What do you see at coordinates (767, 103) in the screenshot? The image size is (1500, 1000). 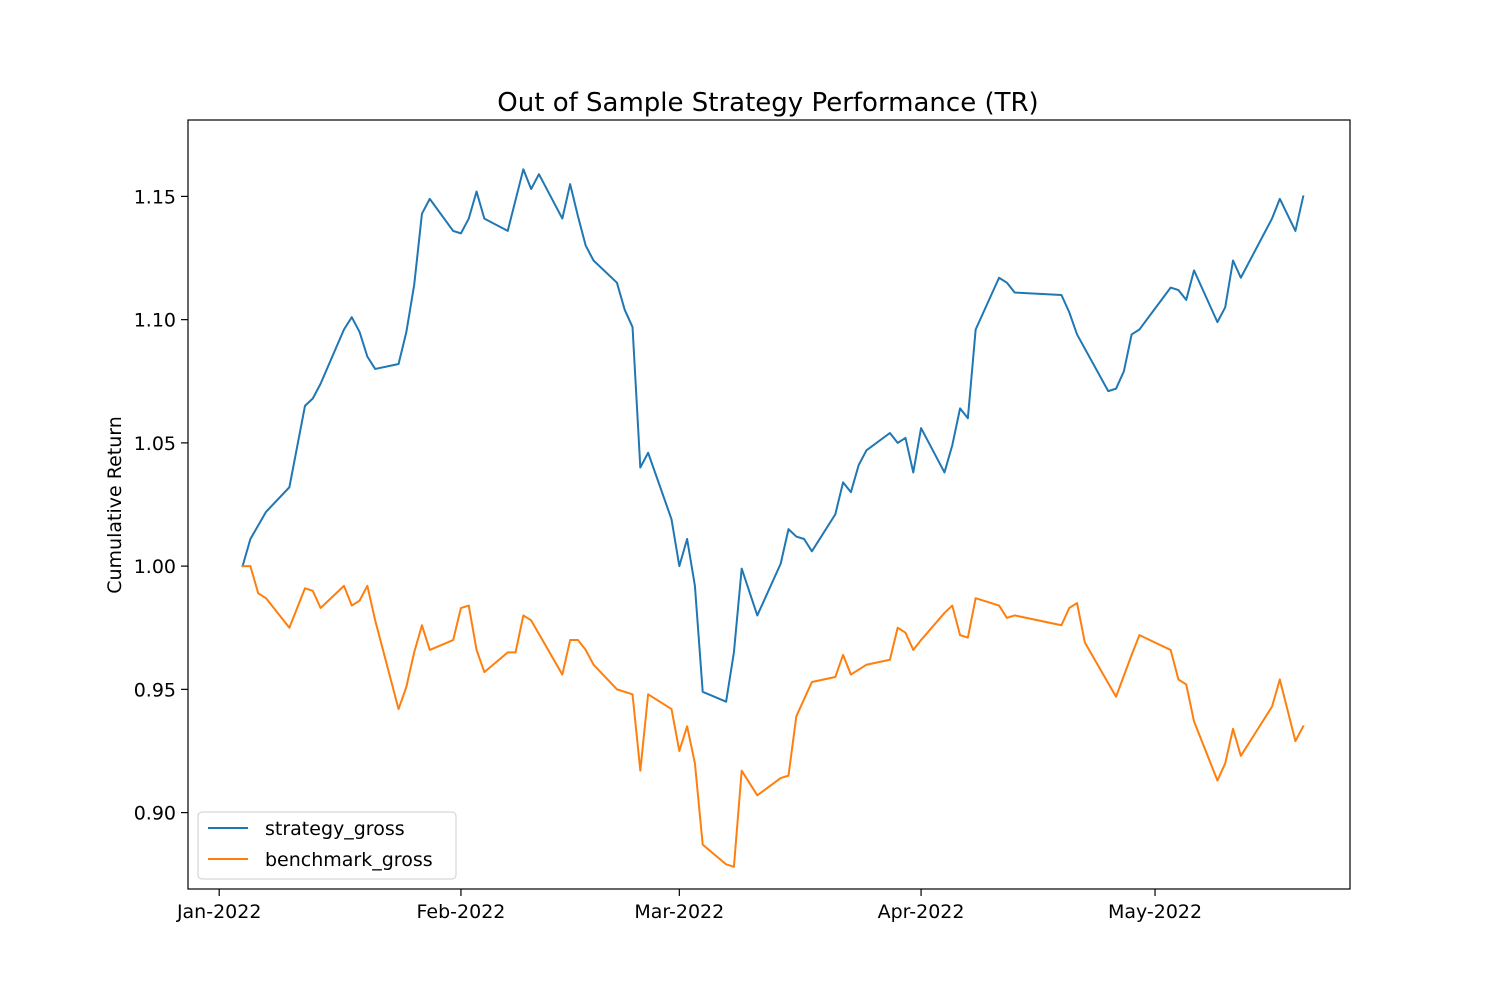 I see `chart-title: Out of Sample Strategy Performance (TR)` at bounding box center [767, 103].